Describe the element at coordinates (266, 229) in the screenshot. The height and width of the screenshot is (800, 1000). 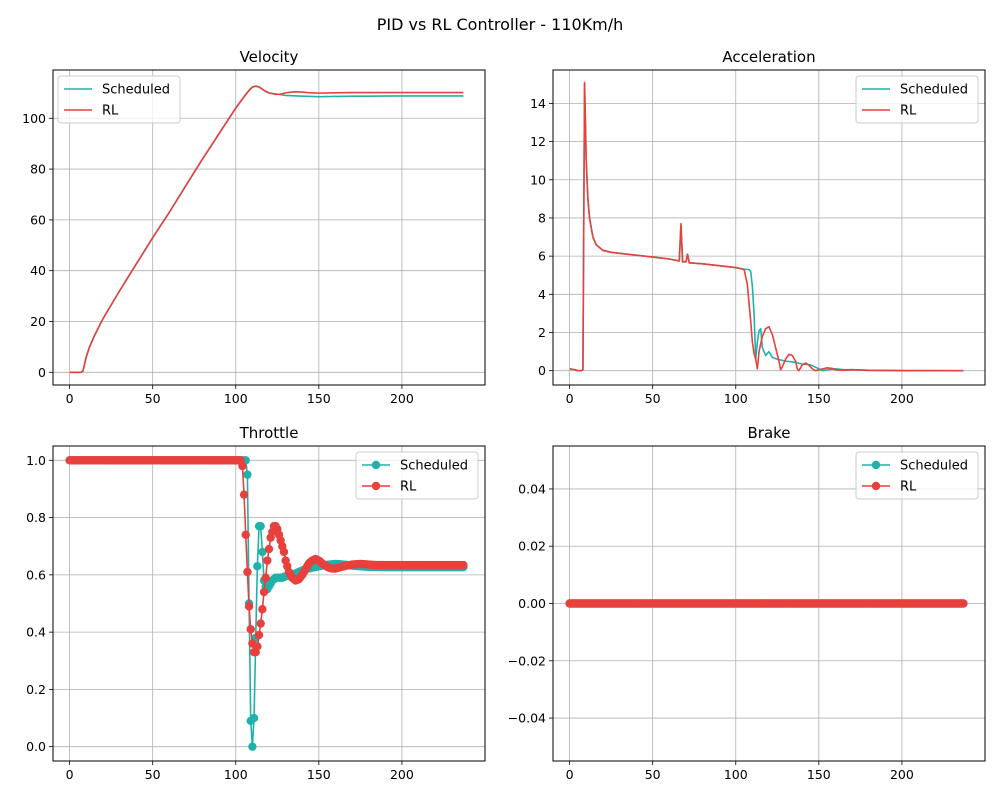
I see `velocity-rl-line` at that location.